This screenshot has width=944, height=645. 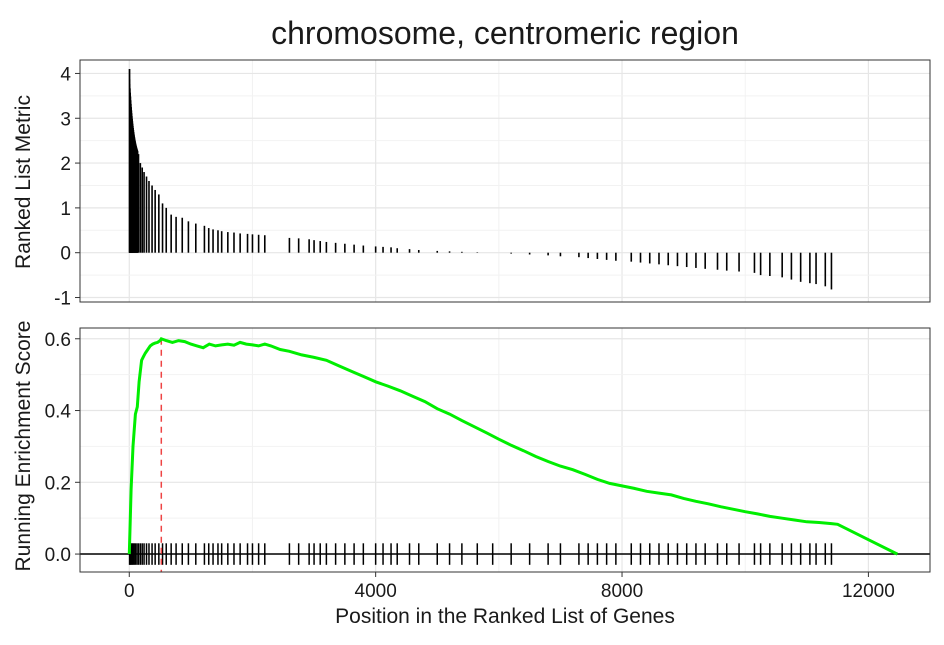 What do you see at coordinates (622, 591) in the screenshot?
I see `x-tick-label: 8000` at bounding box center [622, 591].